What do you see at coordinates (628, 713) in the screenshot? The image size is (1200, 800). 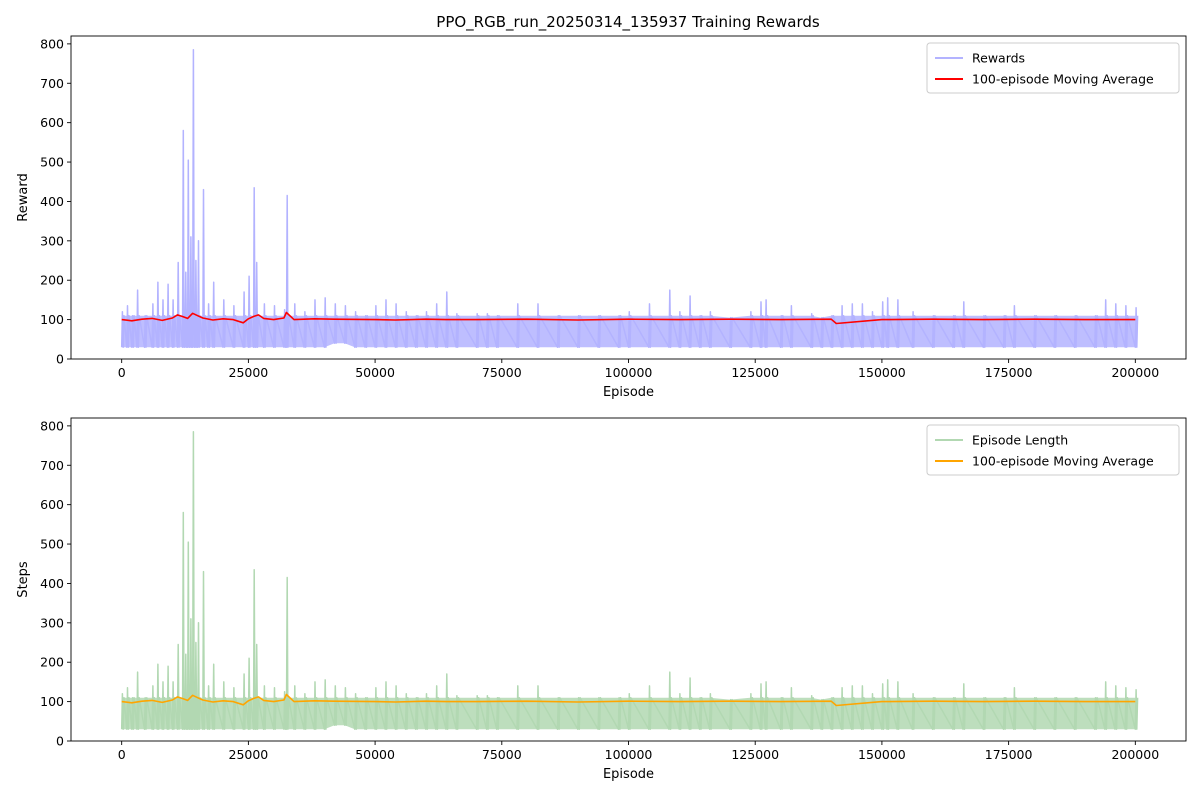 I see `series-band-episode-length` at bounding box center [628, 713].